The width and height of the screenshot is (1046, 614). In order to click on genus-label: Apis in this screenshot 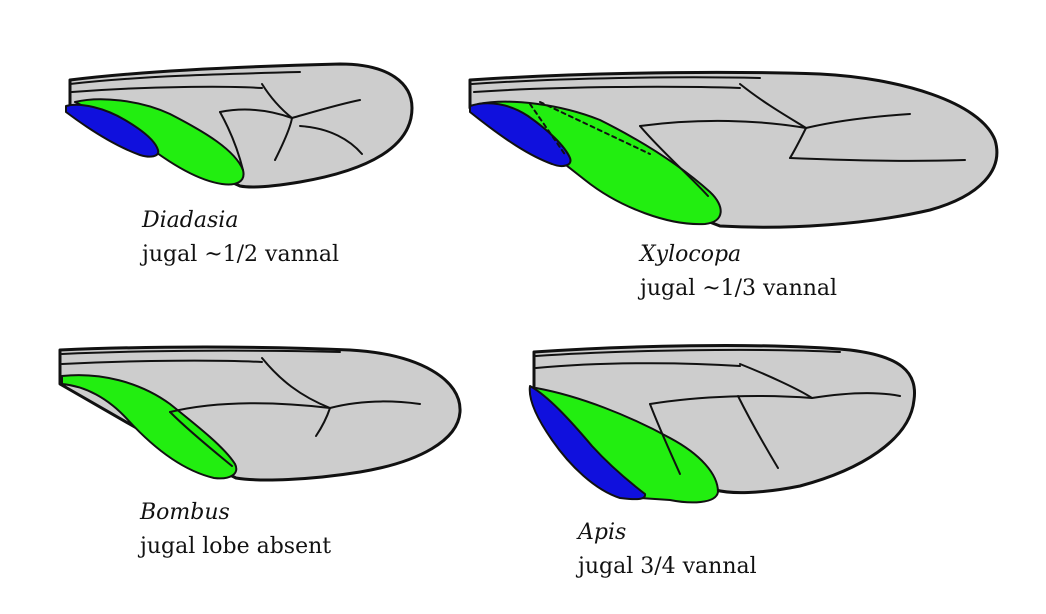, I will do `click(602, 532)`.